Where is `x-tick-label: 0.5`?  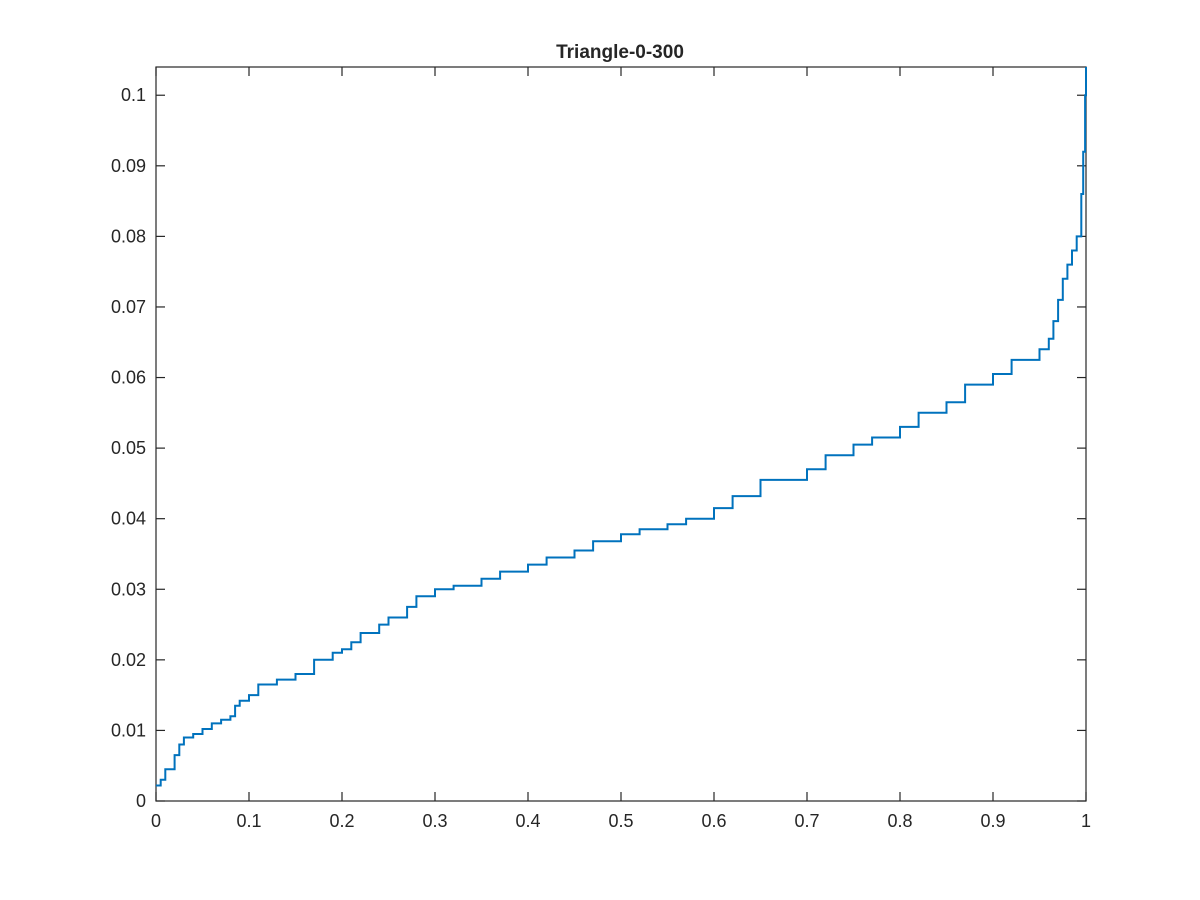 x-tick-label: 0.5 is located at coordinates (620, 821).